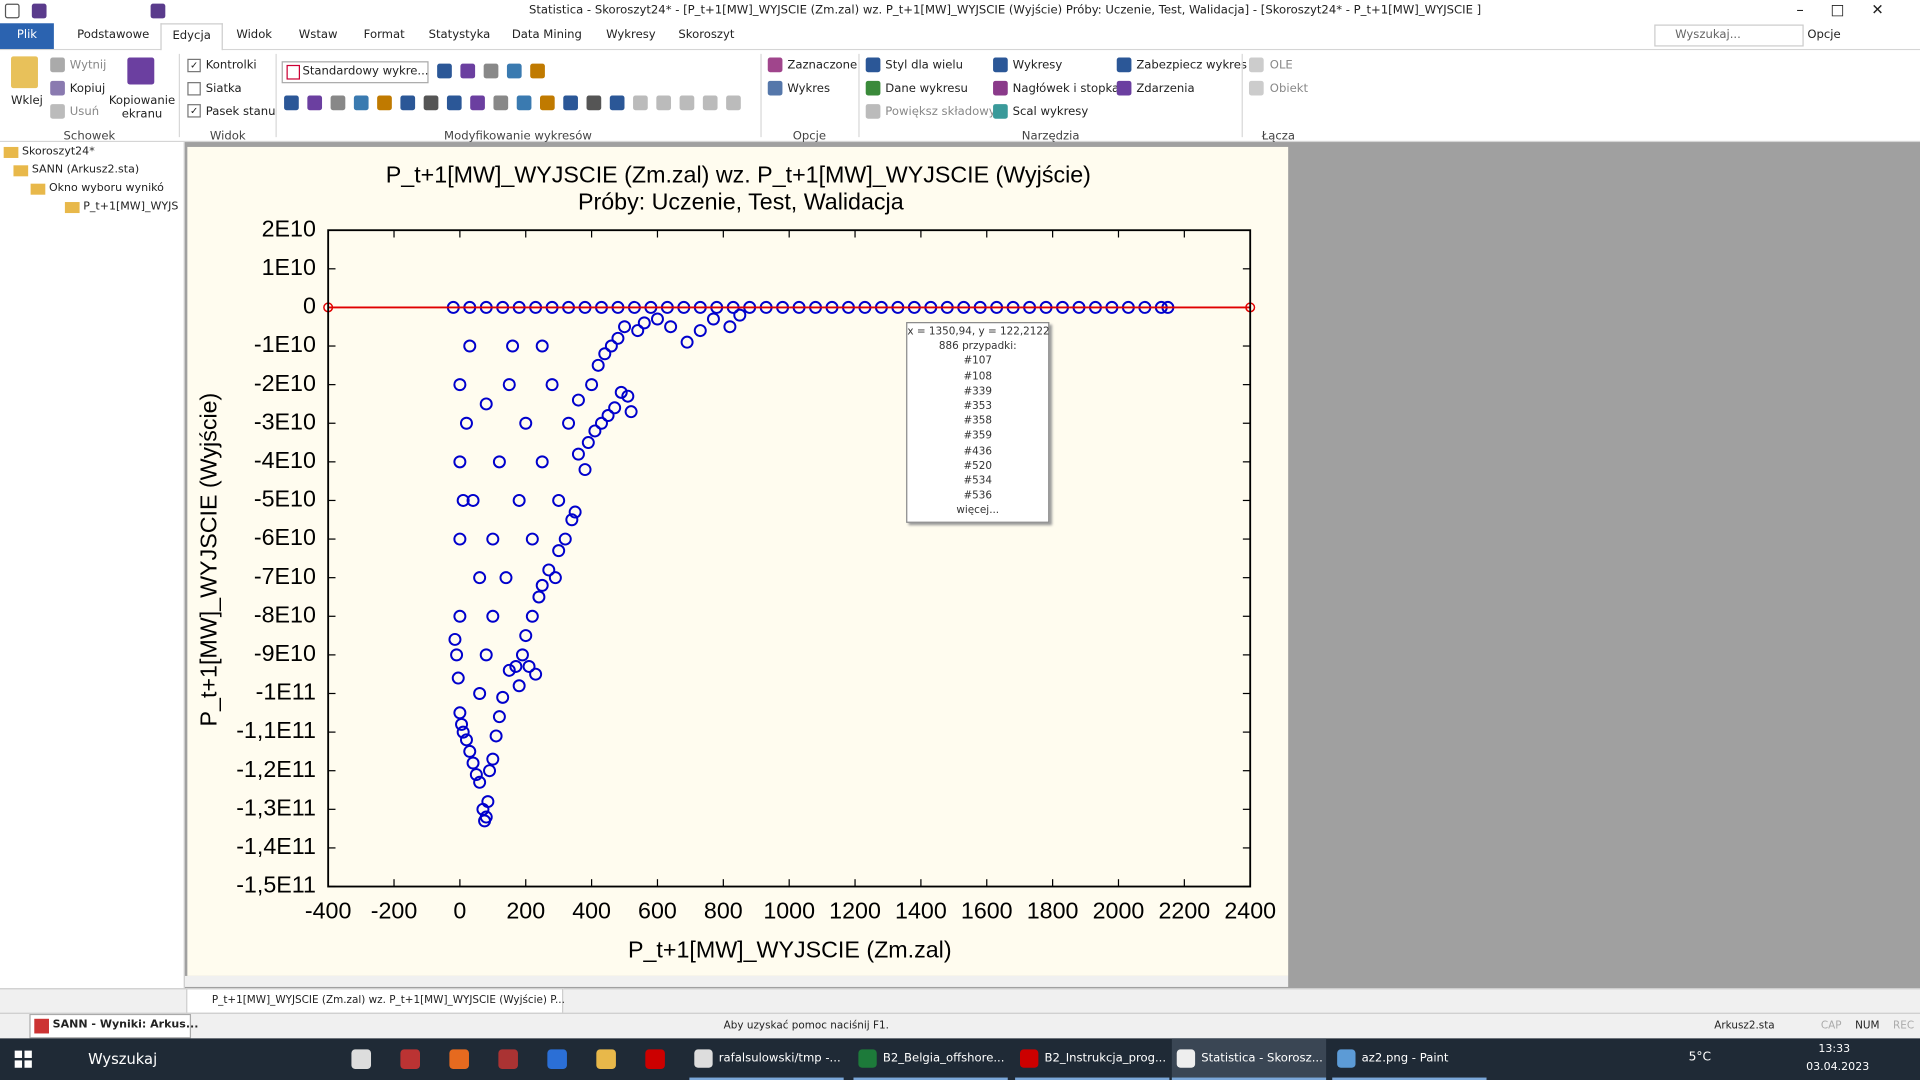  Describe the element at coordinates (85, 170) in the screenshot. I see `tree-item: SANN (Arkusz2.sta)` at that location.